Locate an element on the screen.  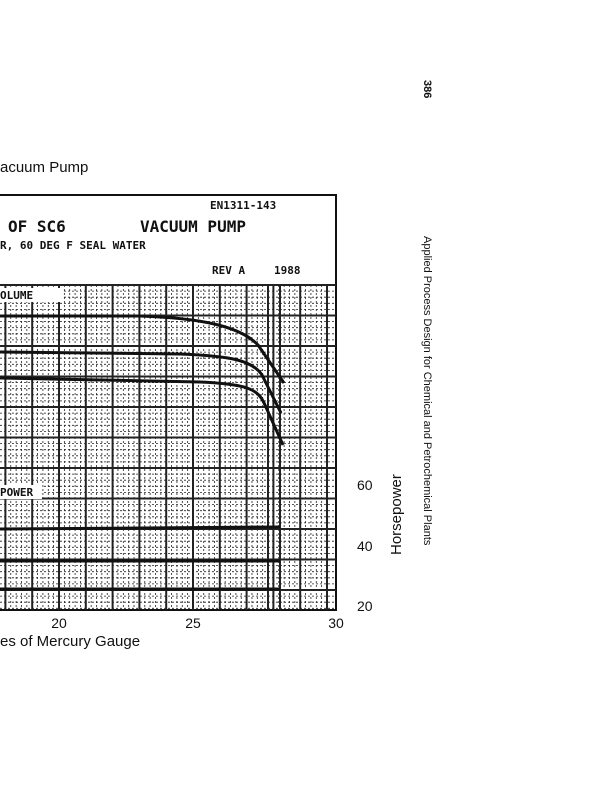
chart-code: EN1311-143 is located at coordinates (243, 205).